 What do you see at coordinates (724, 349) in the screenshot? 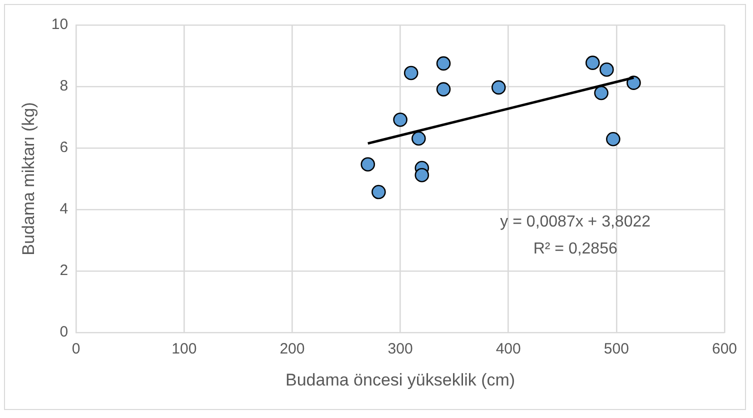
I see `x-tick-label: 600` at bounding box center [724, 349].